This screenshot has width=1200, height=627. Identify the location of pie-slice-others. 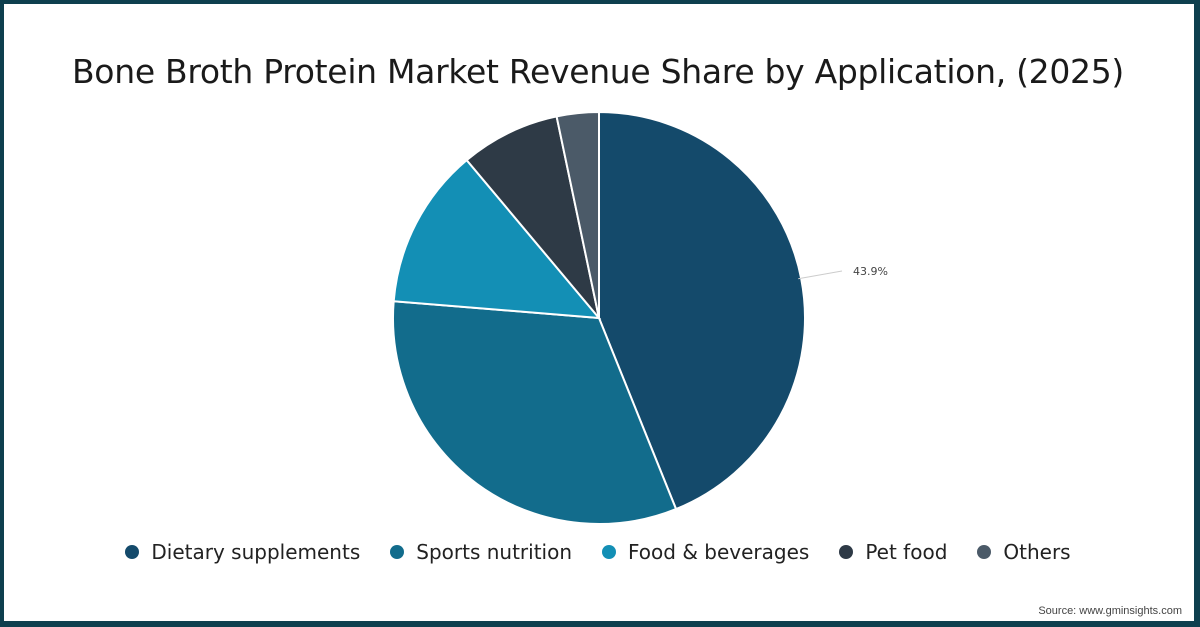
(577, 214).